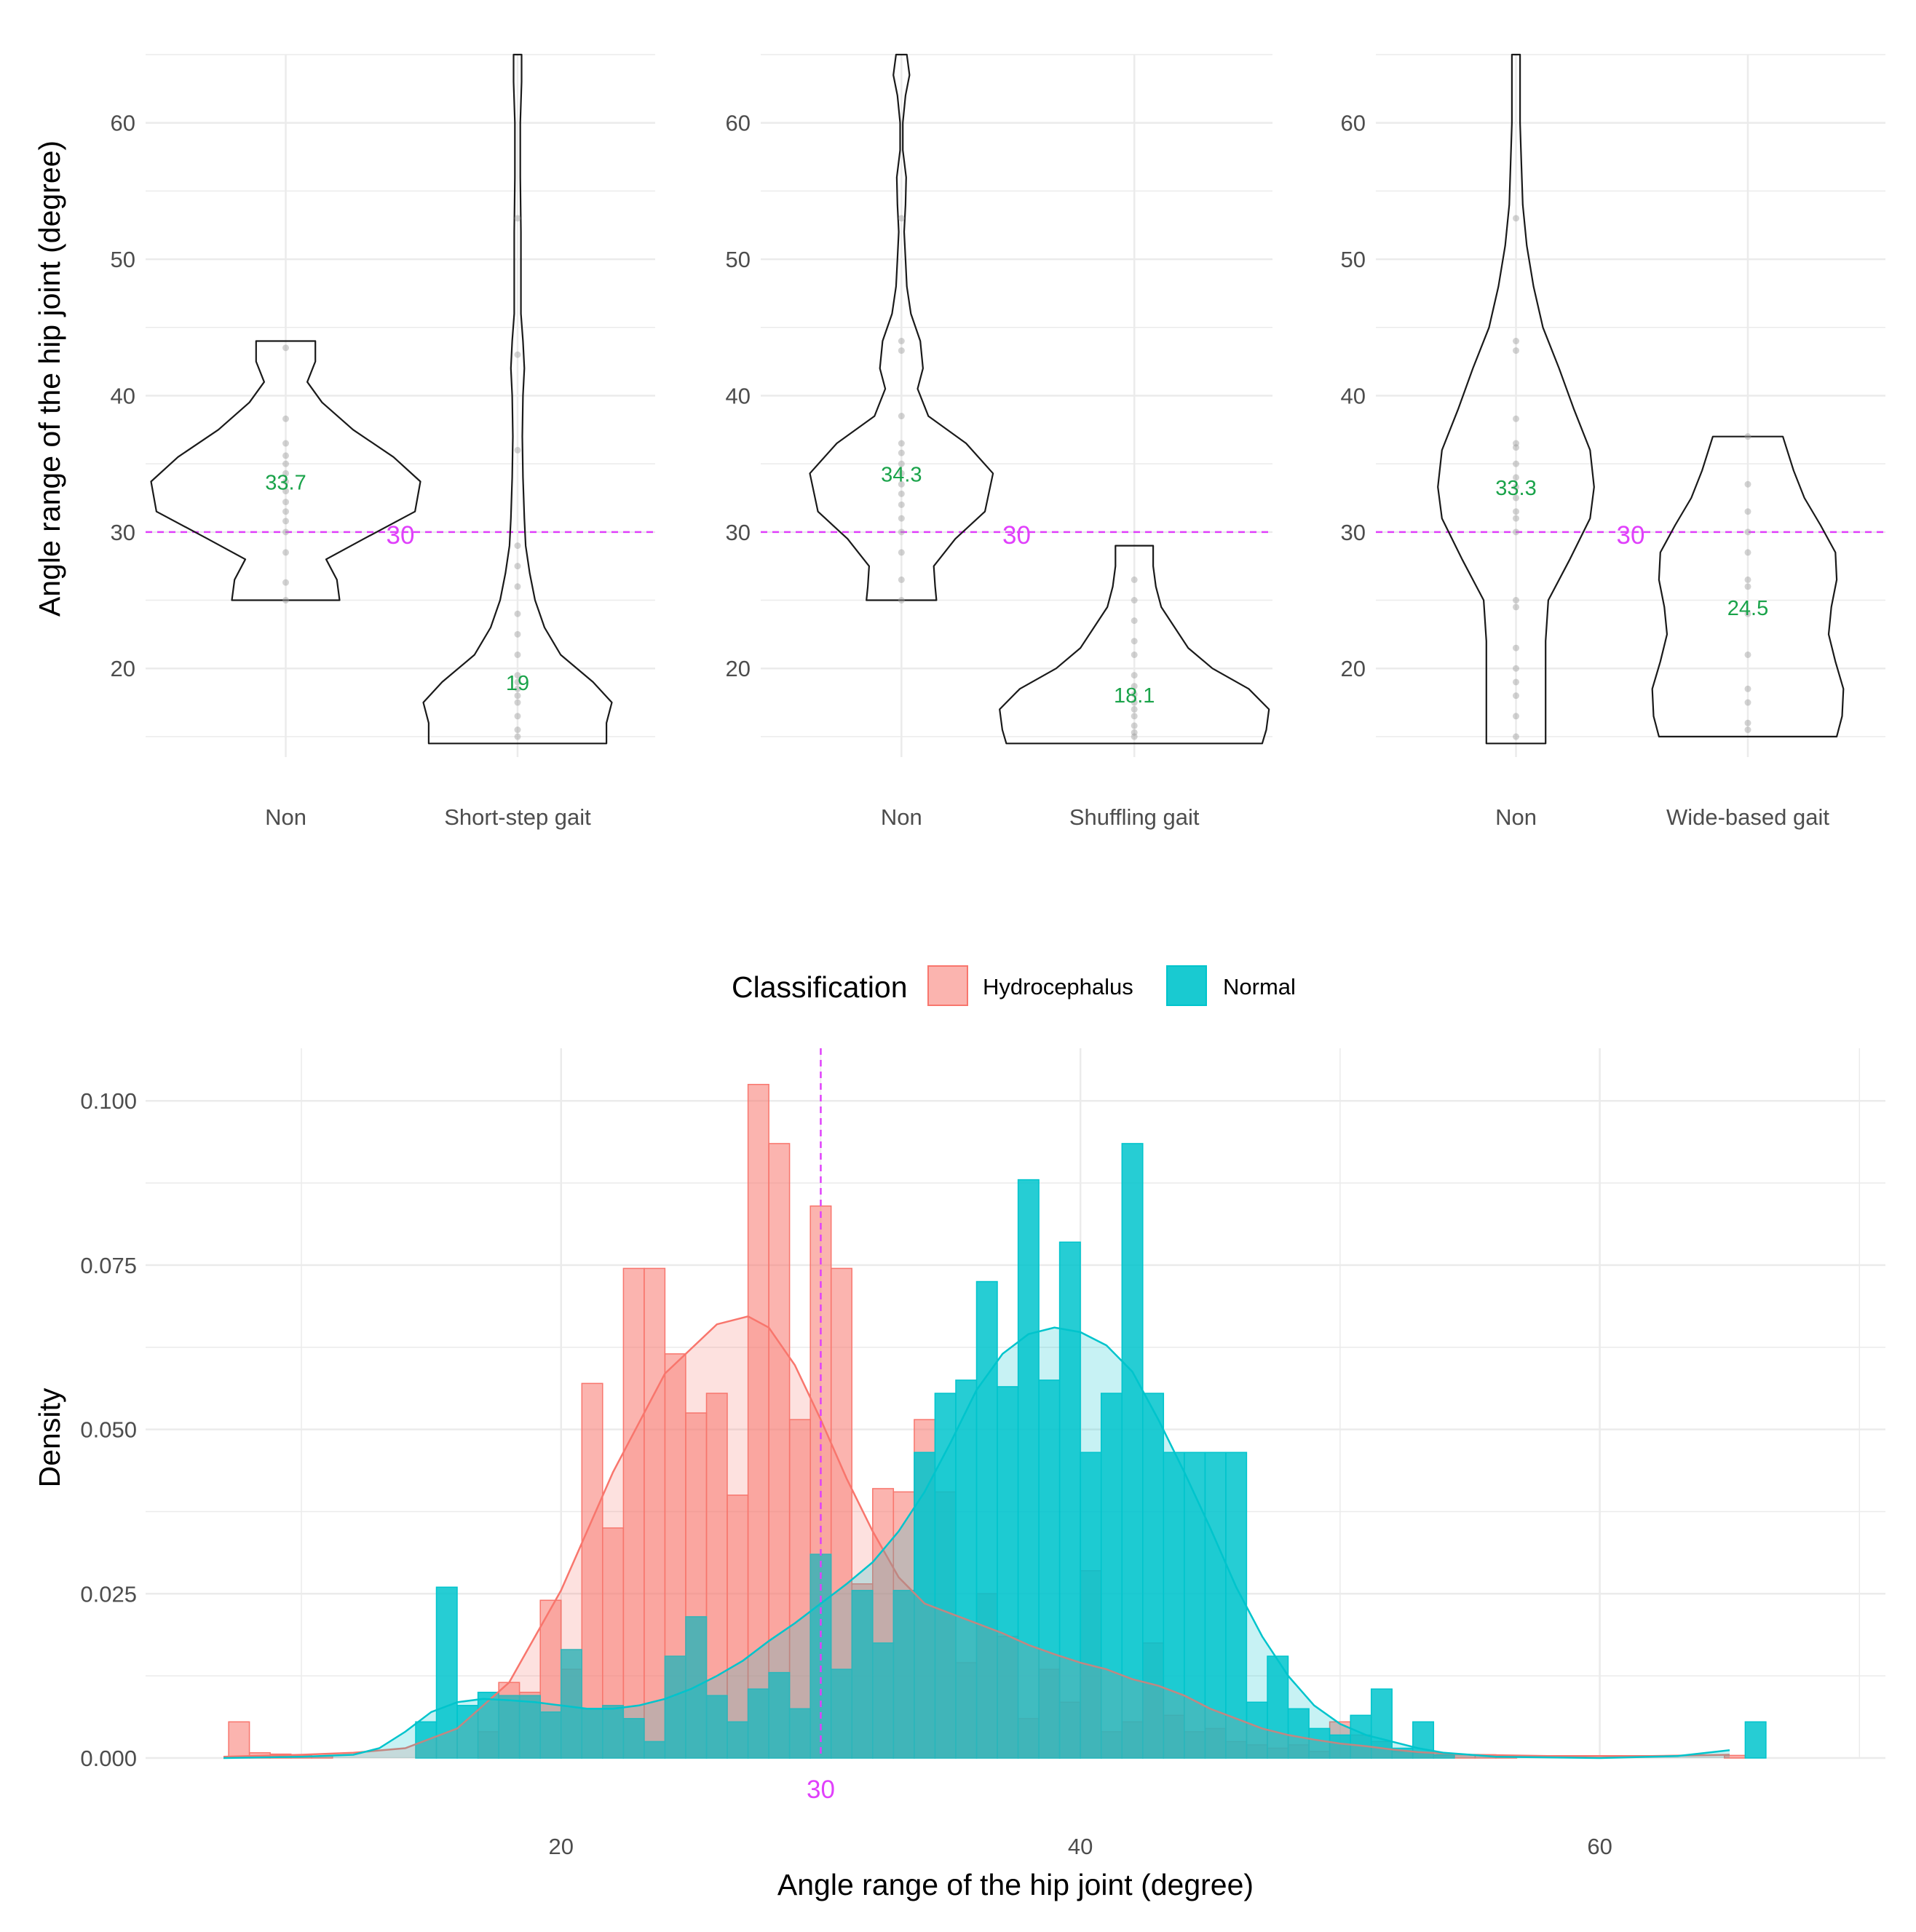  What do you see at coordinates (1186, 985) in the screenshot?
I see `legend-key-normal` at bounding box center [1186, 985].